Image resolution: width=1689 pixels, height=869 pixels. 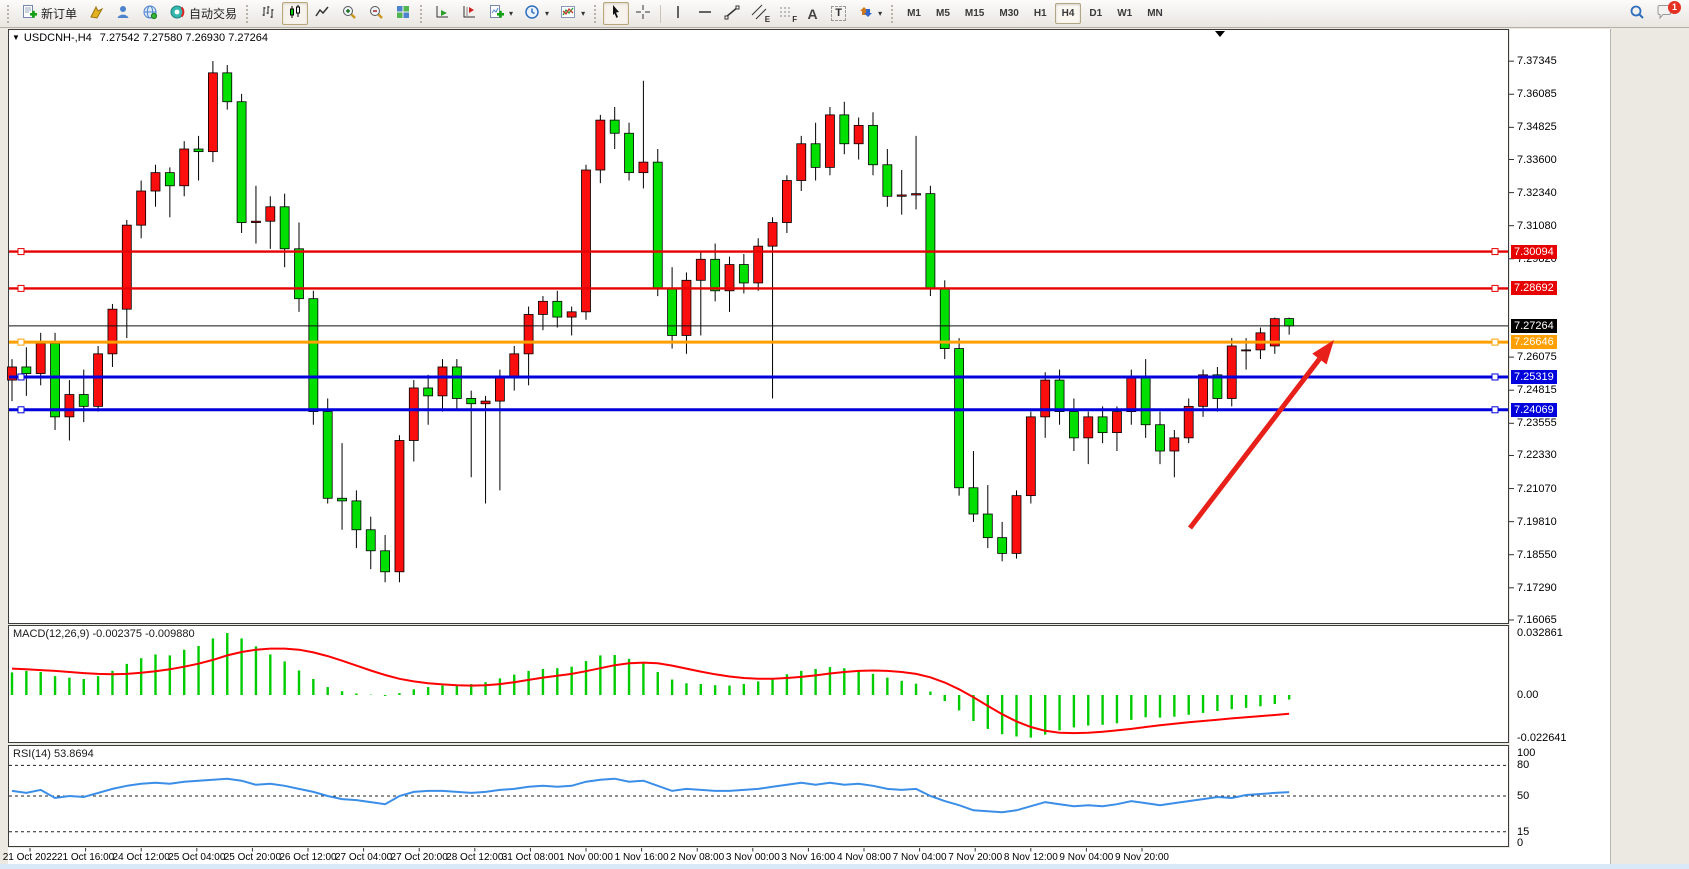 I want to click on arrows-dropdown: ▾, so click(x=869, y=13).